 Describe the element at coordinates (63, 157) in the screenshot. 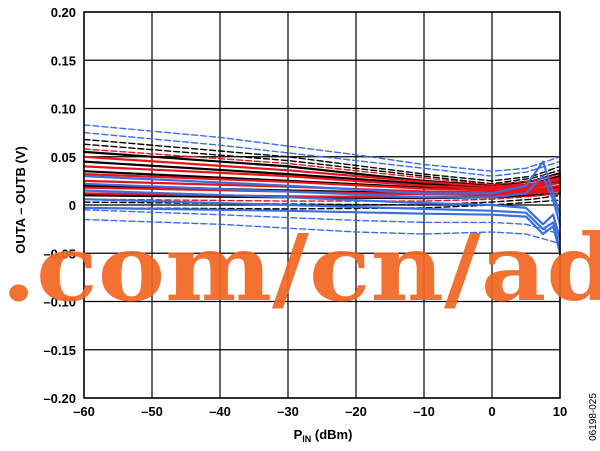

I see `y-tick-label-3: 0.05` at that location.